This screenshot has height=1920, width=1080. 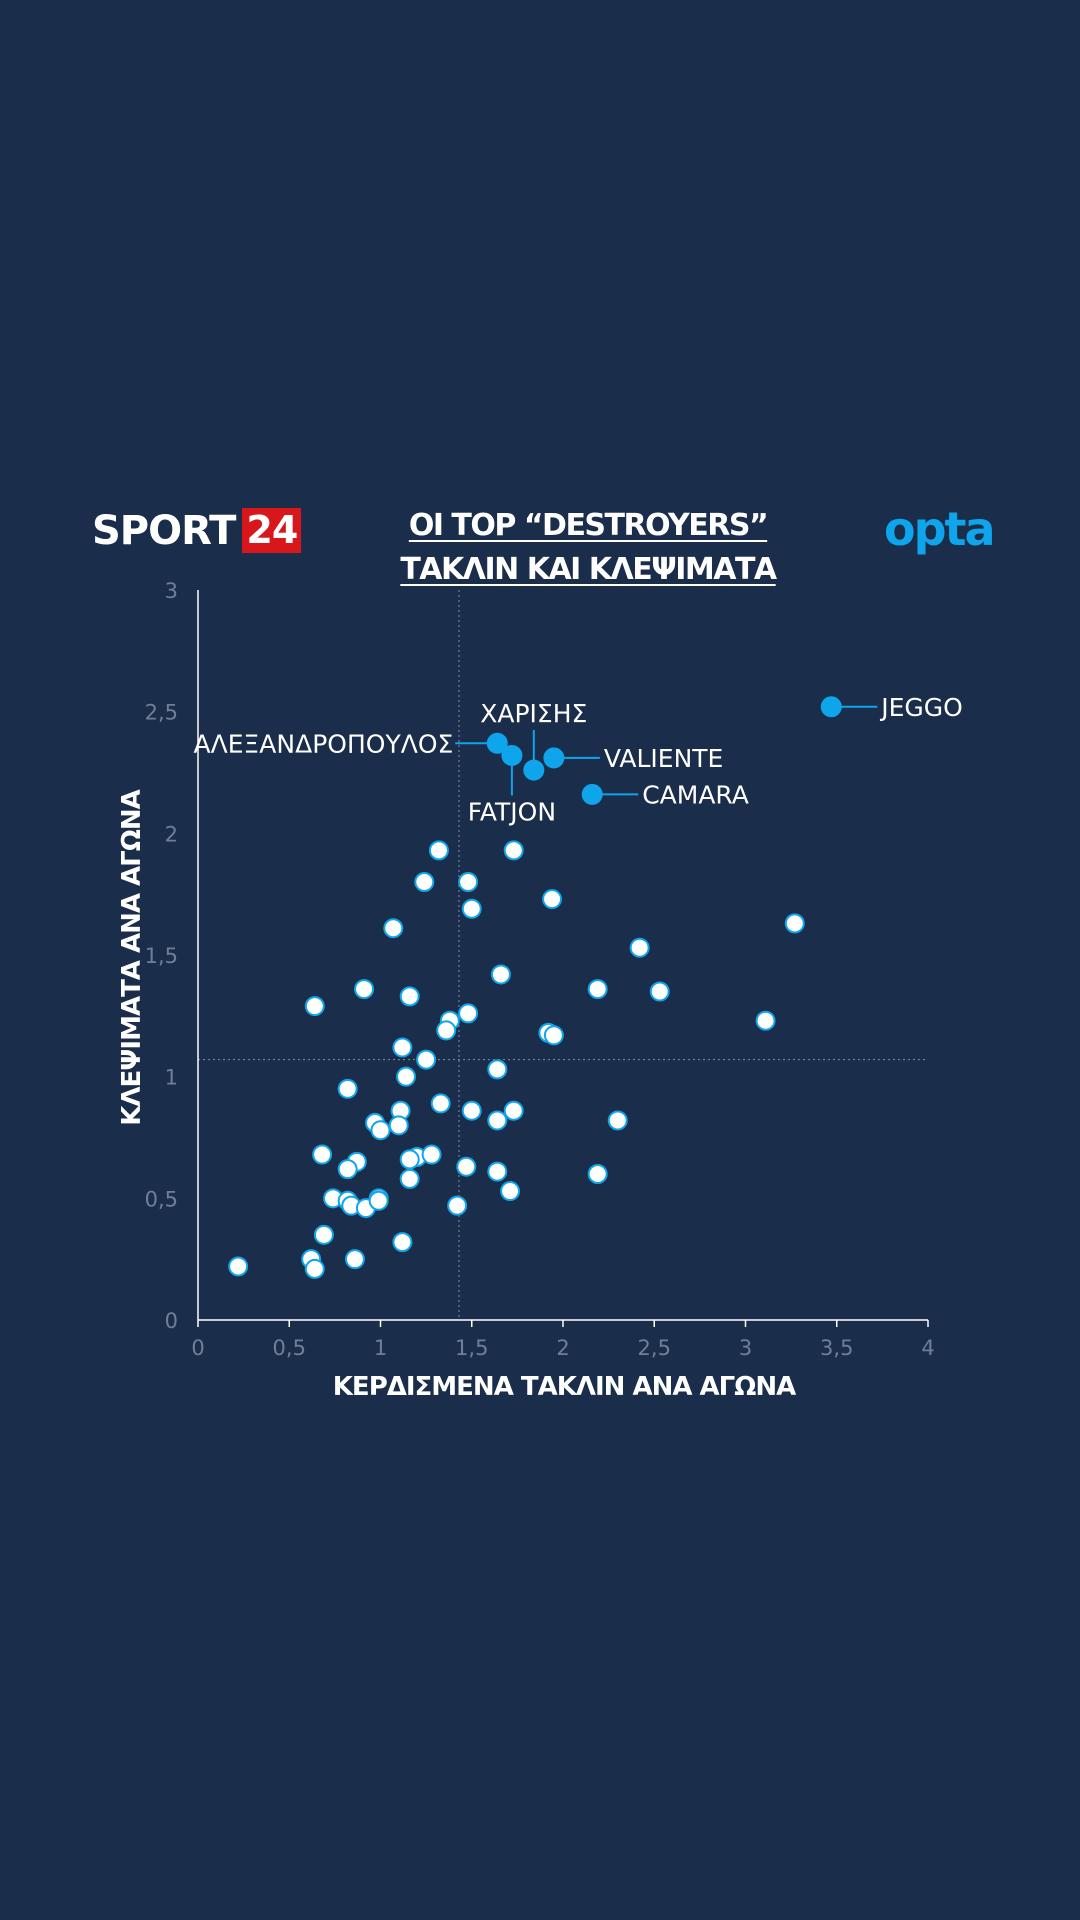 I want to click on player-label: CAMARA, so click(x=695, y=794).